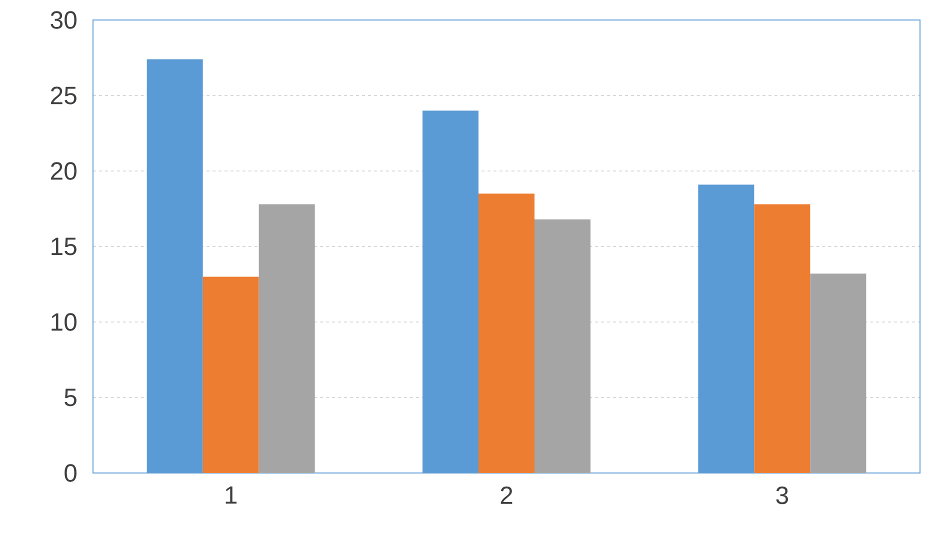 The width and height of the screenshot is (935, 537). Describe the element at coordinates (70, 473) in the screenshot. I see `y-tick-label: 0` at that location.